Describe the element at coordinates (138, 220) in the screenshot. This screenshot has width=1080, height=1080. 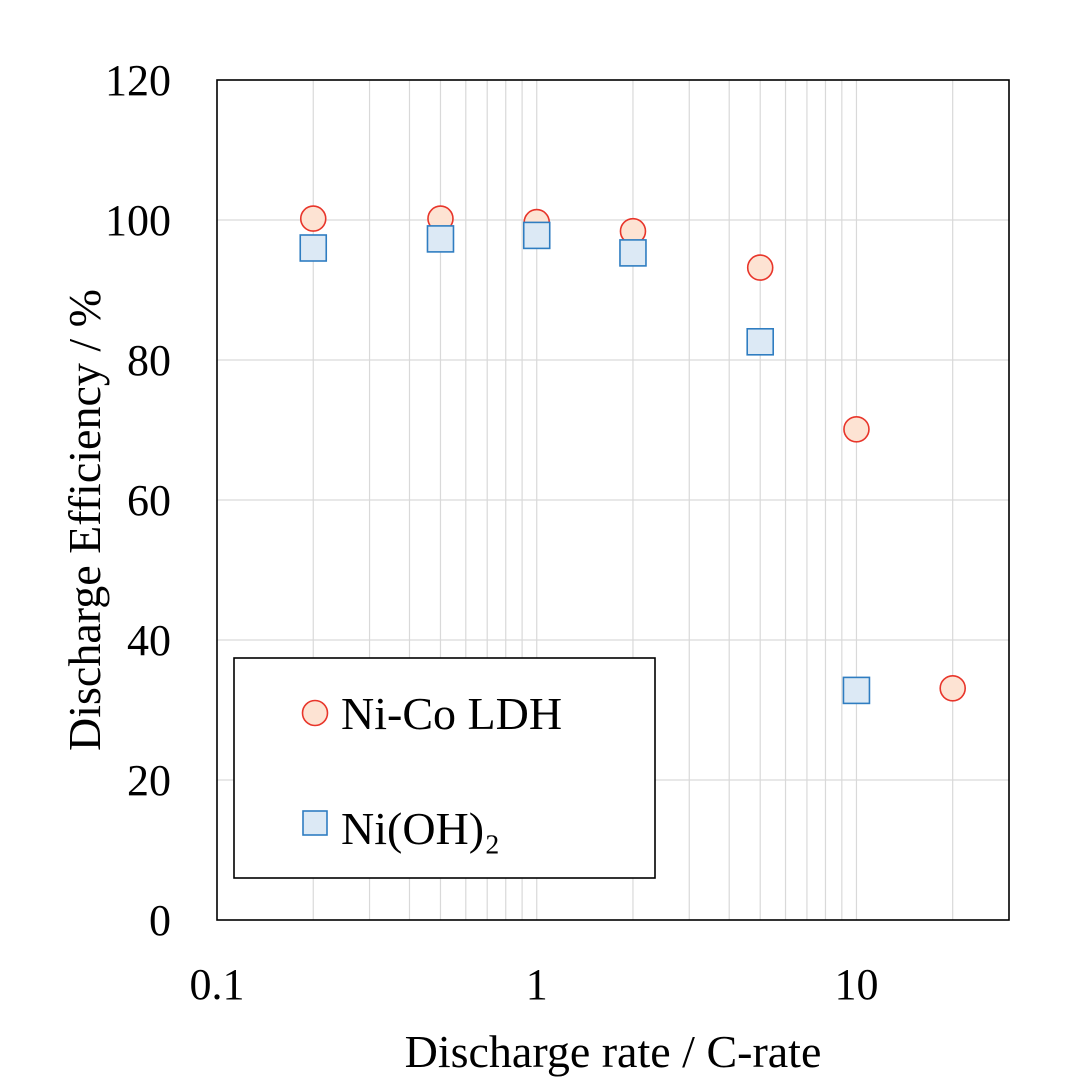
I see `y-tick-label: 100` at that location.